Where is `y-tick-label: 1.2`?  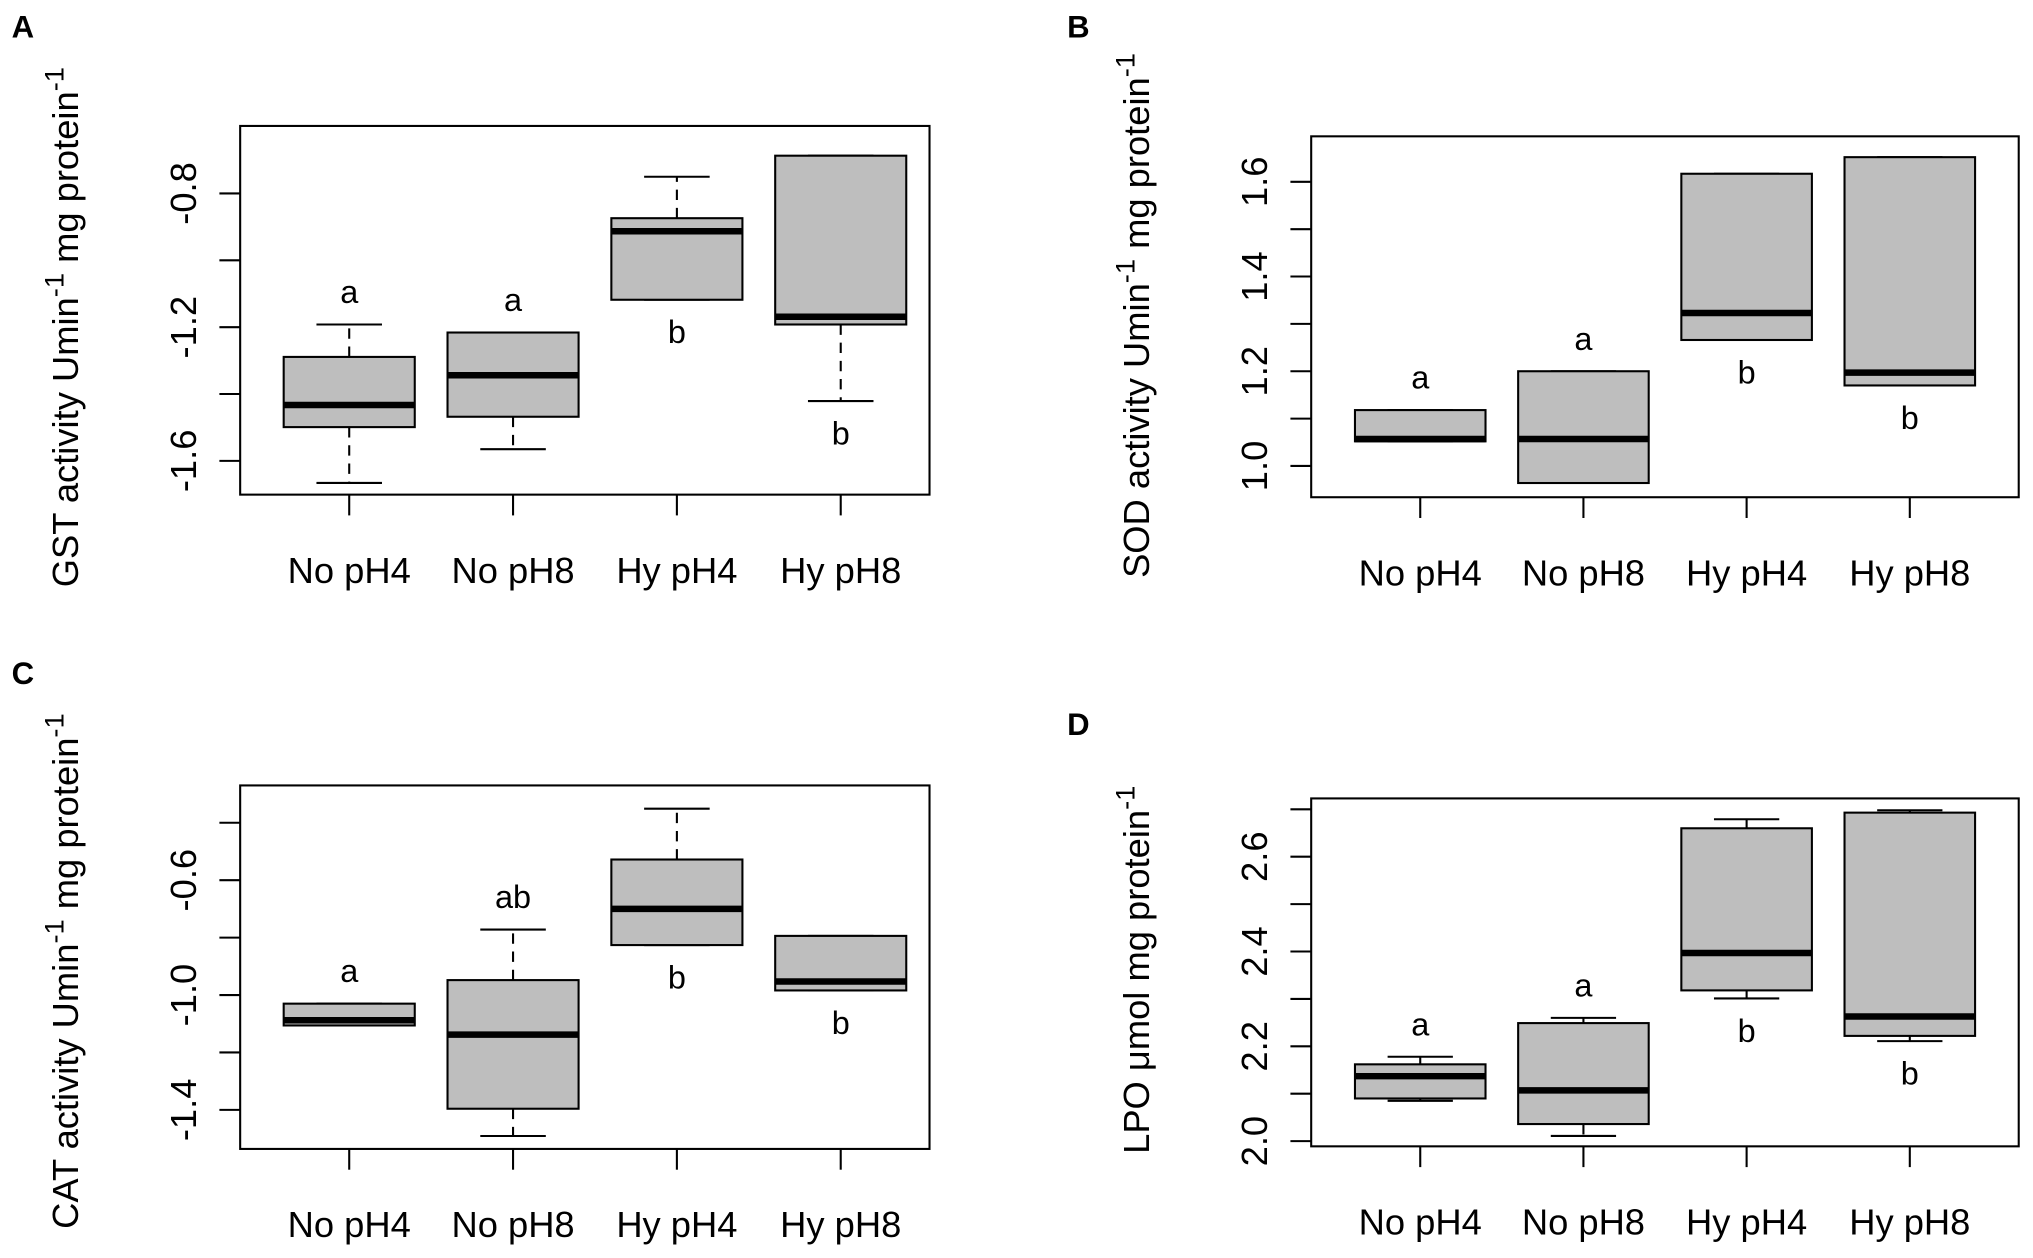 y-tick-label: 1.2 is located at coordinates (1254, 371).